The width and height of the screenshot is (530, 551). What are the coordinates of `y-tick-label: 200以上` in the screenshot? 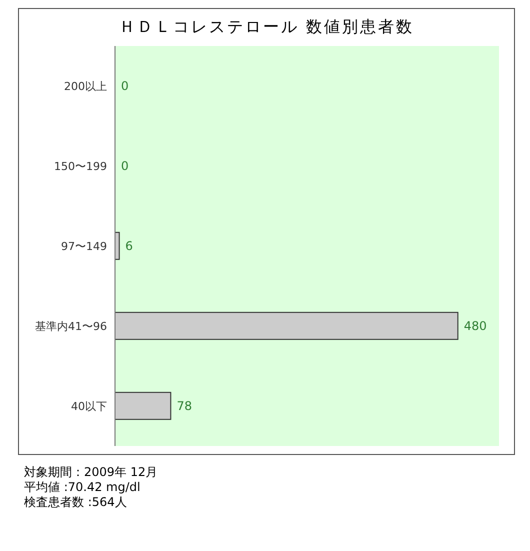 It's located at (85, 86).